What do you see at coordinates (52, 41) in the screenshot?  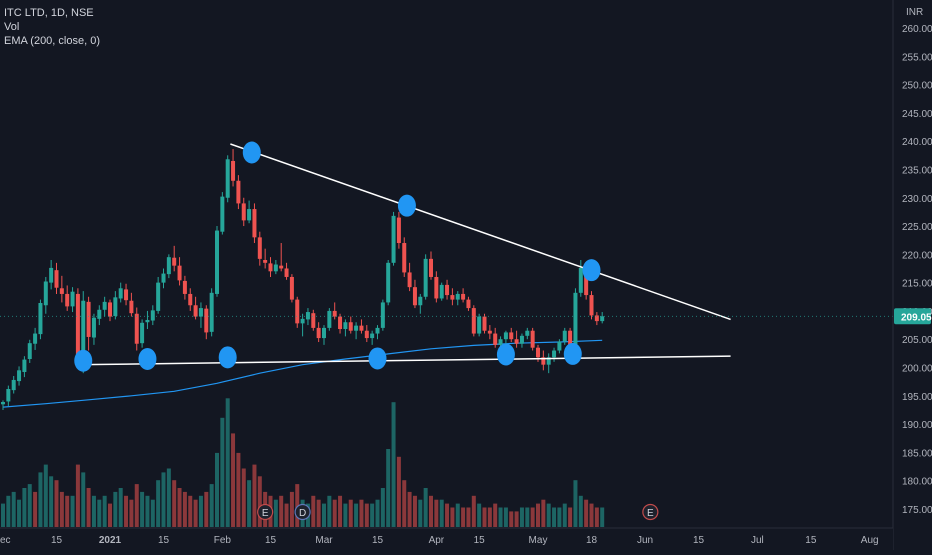 I see `ema-indicator-label: EMA (200, close, 0)` at bounding box center [52, 41].